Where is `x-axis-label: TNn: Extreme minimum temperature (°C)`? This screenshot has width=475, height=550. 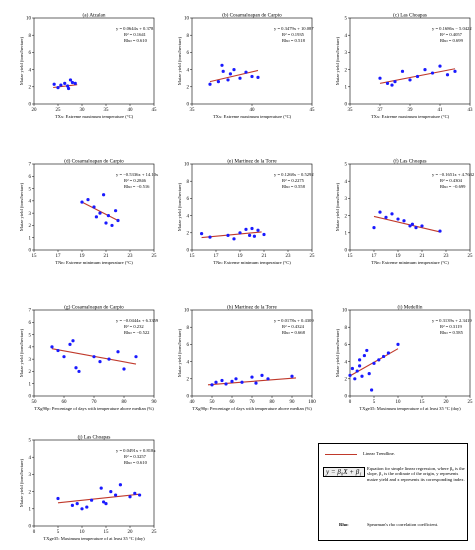 x-axis-label: TNn: Extreme minimum temperature (°C) is located at coordinates (252, 262).